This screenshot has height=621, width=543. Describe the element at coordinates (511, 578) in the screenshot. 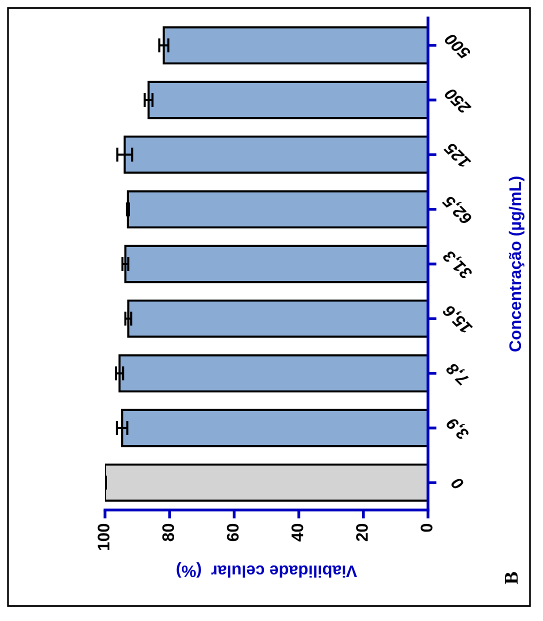

I see `text: B` at that location.